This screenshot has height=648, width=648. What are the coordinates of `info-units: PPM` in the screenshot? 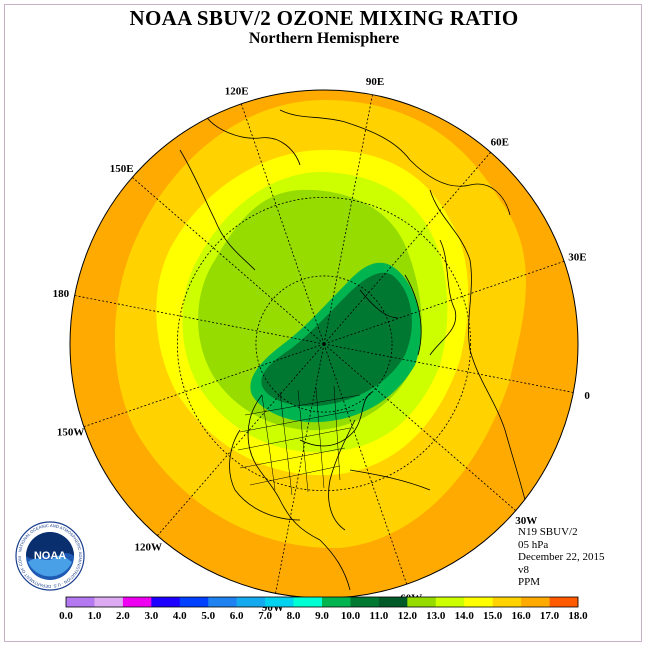 It's located at (529, 582).